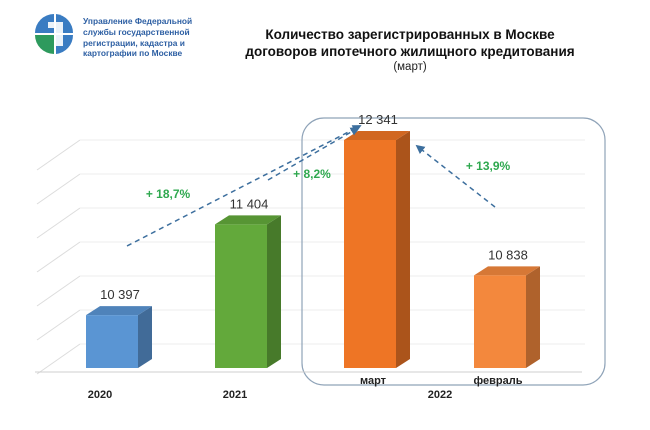 The width and height of the screenshot is (650, 430). What do you see at coordinates (134, 42) in the screenshot?
I see `organization-name-line: регистрации, кадастра и` at bounding box center [134, 42].